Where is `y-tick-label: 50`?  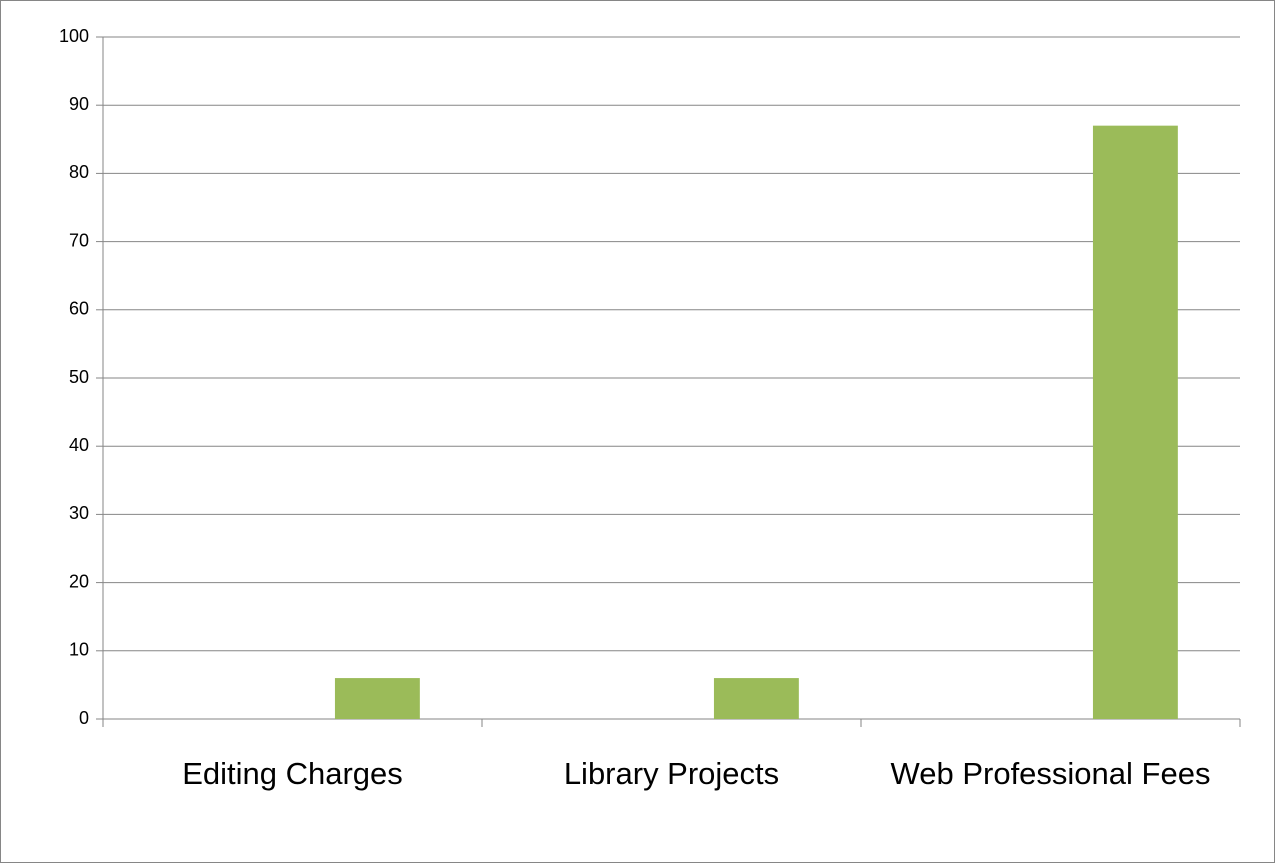 y-tick-label: 50 is located at coordinates (79, 377).